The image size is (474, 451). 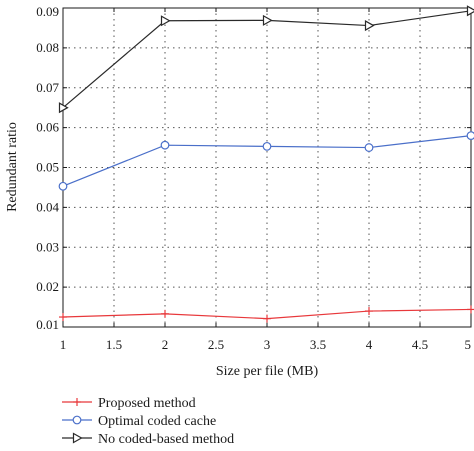 I want to click on x-tick-label: 4.5, so click(x=420, y=344).